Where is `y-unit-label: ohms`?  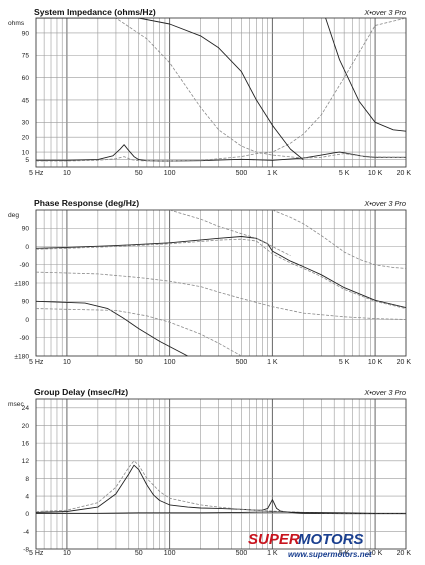 y-unit-label: ohms is located at coordinates (16, 23).